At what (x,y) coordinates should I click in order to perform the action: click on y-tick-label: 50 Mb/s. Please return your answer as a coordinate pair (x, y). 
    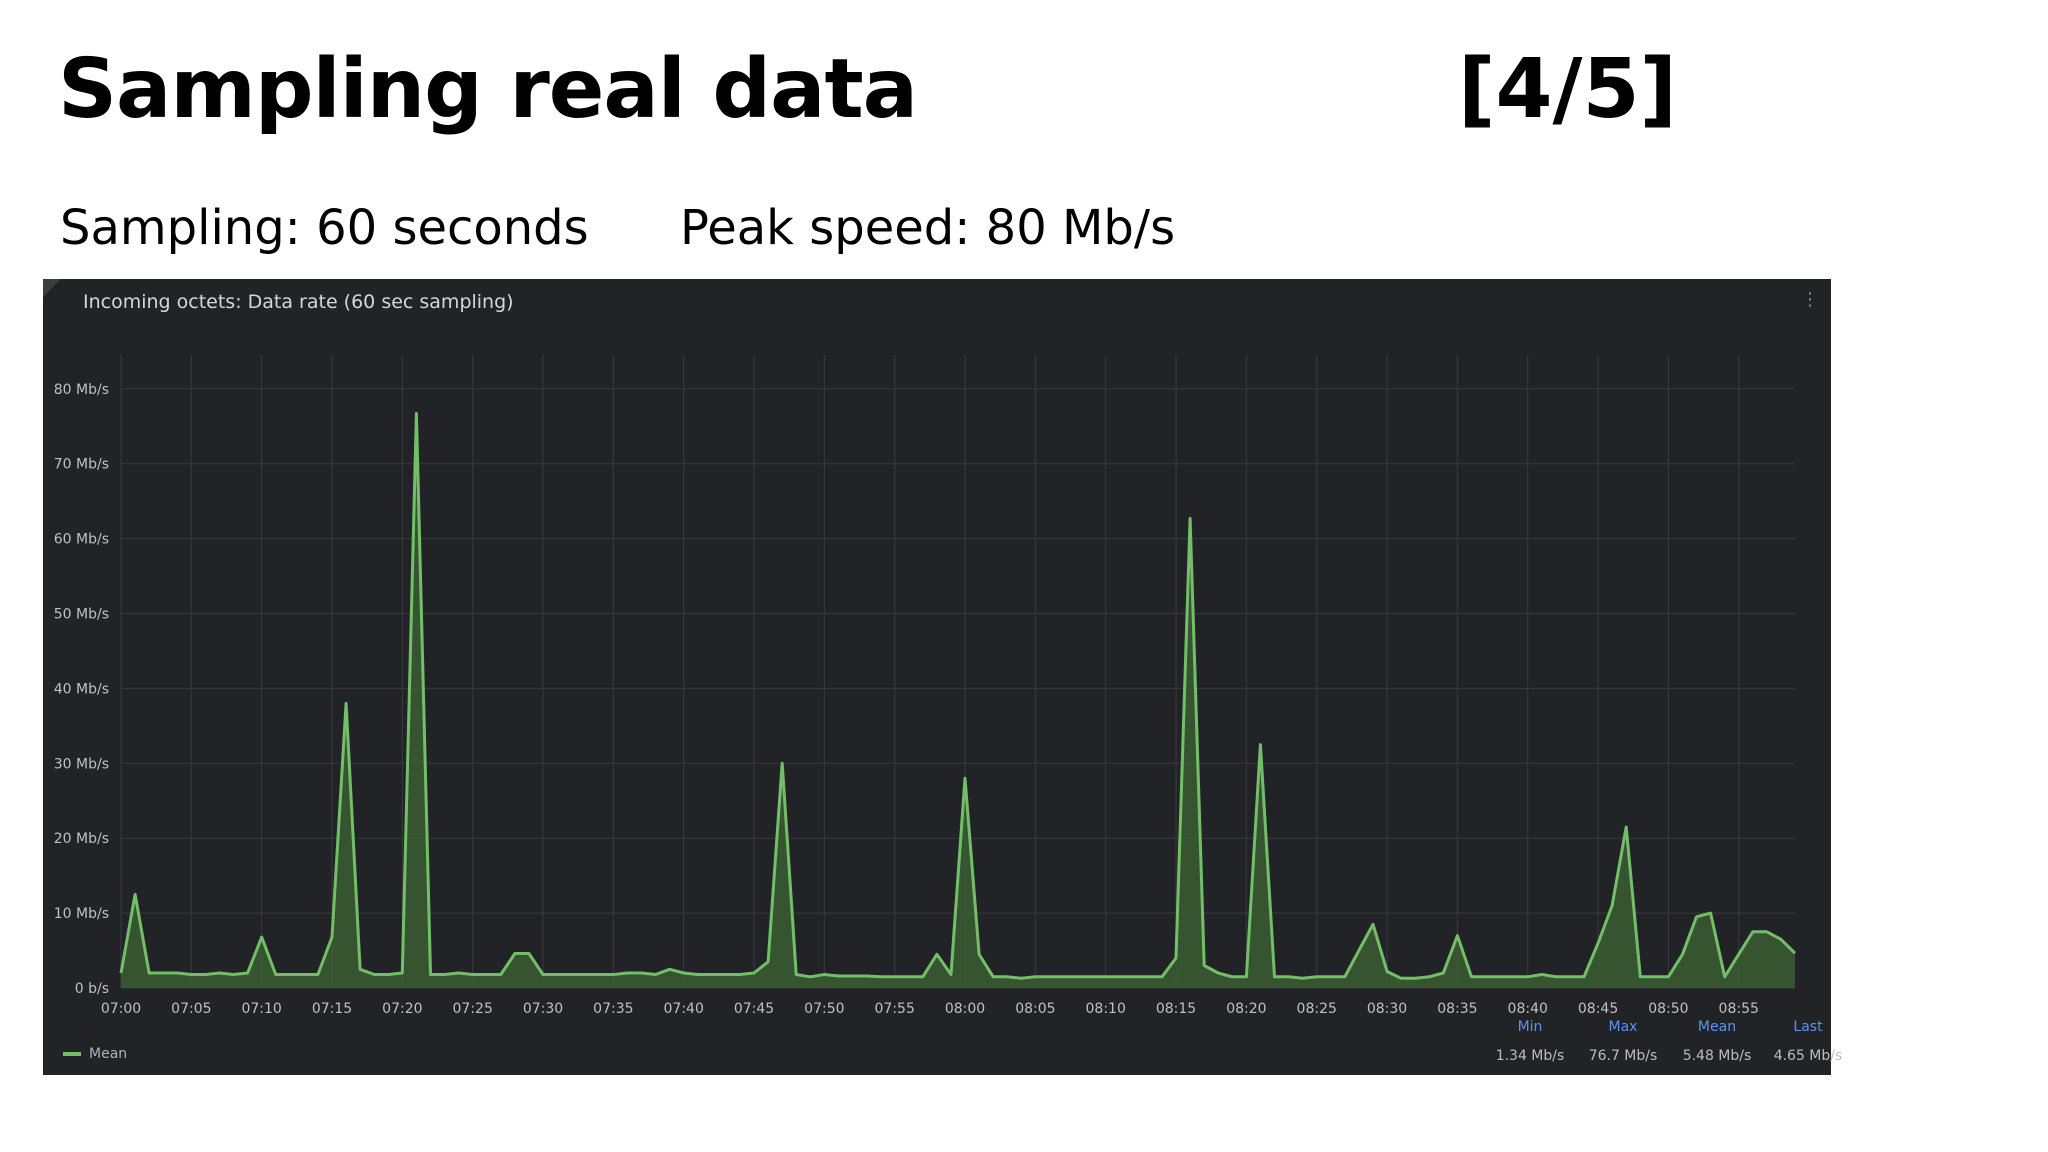
    Looking at the image, I should click on (81, 615).